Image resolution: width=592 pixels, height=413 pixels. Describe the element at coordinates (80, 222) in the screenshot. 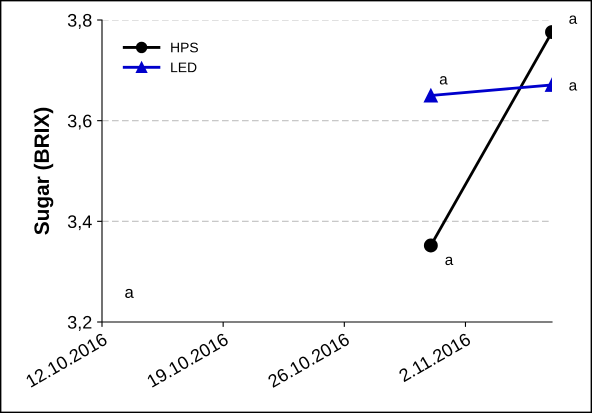

I see `y-tick-label: 3,4` at that location.